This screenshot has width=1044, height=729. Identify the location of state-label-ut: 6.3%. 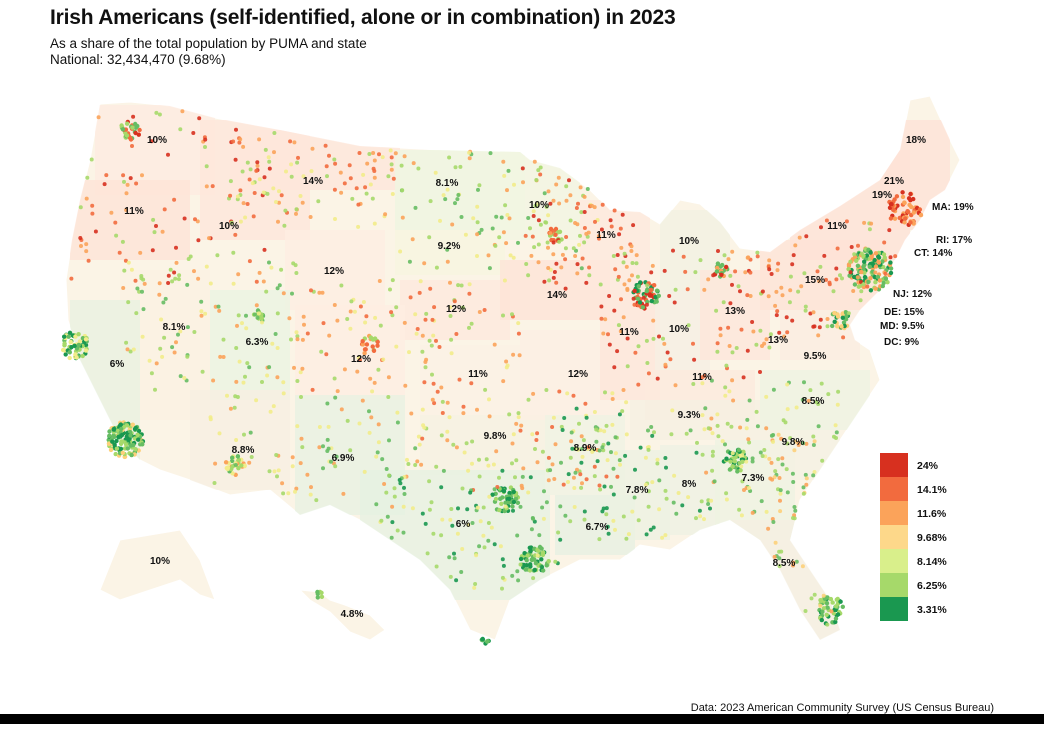
(257, 342).